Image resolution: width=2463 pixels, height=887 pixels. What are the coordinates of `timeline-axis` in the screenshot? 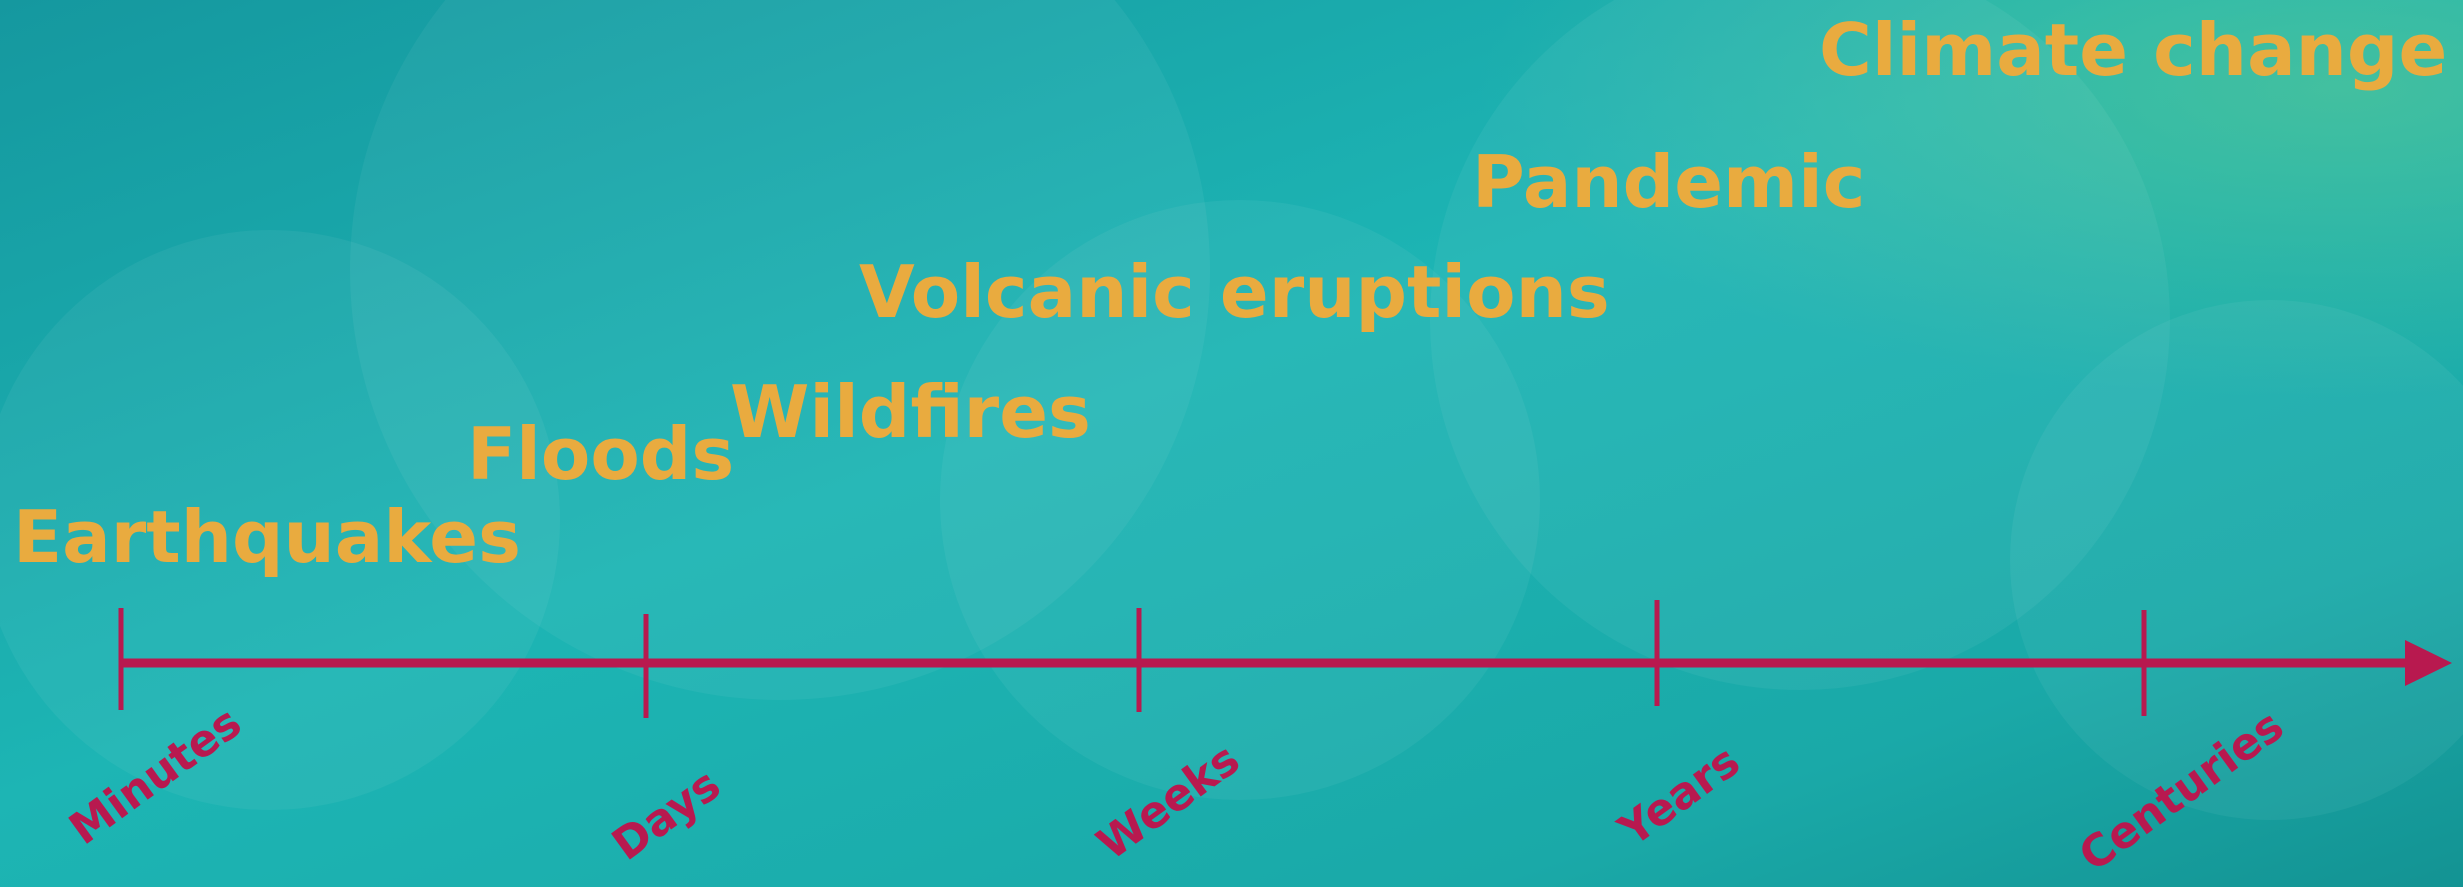 It's located at (1286, 663).